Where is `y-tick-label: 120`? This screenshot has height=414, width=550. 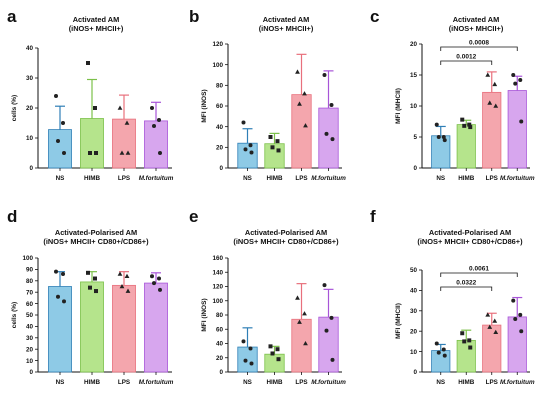 y-tick-label: 120 is located at coordinates (217, 287).